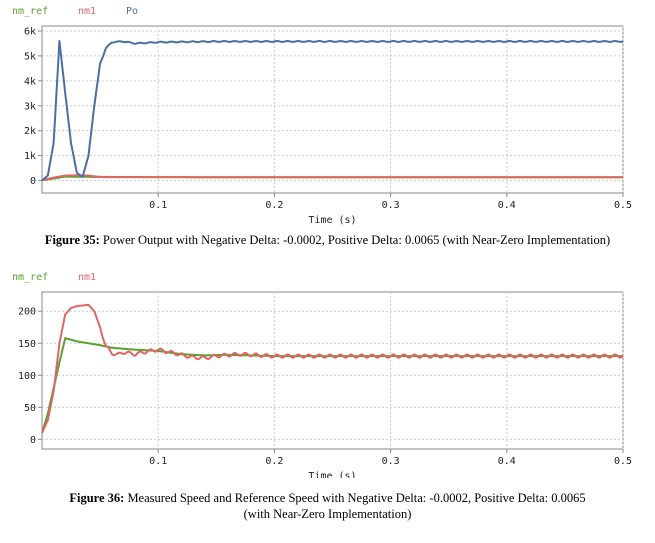  Describe the element at coordinates (27, 344) in the screenshot. I see `y-tick-label: 150` at that location.